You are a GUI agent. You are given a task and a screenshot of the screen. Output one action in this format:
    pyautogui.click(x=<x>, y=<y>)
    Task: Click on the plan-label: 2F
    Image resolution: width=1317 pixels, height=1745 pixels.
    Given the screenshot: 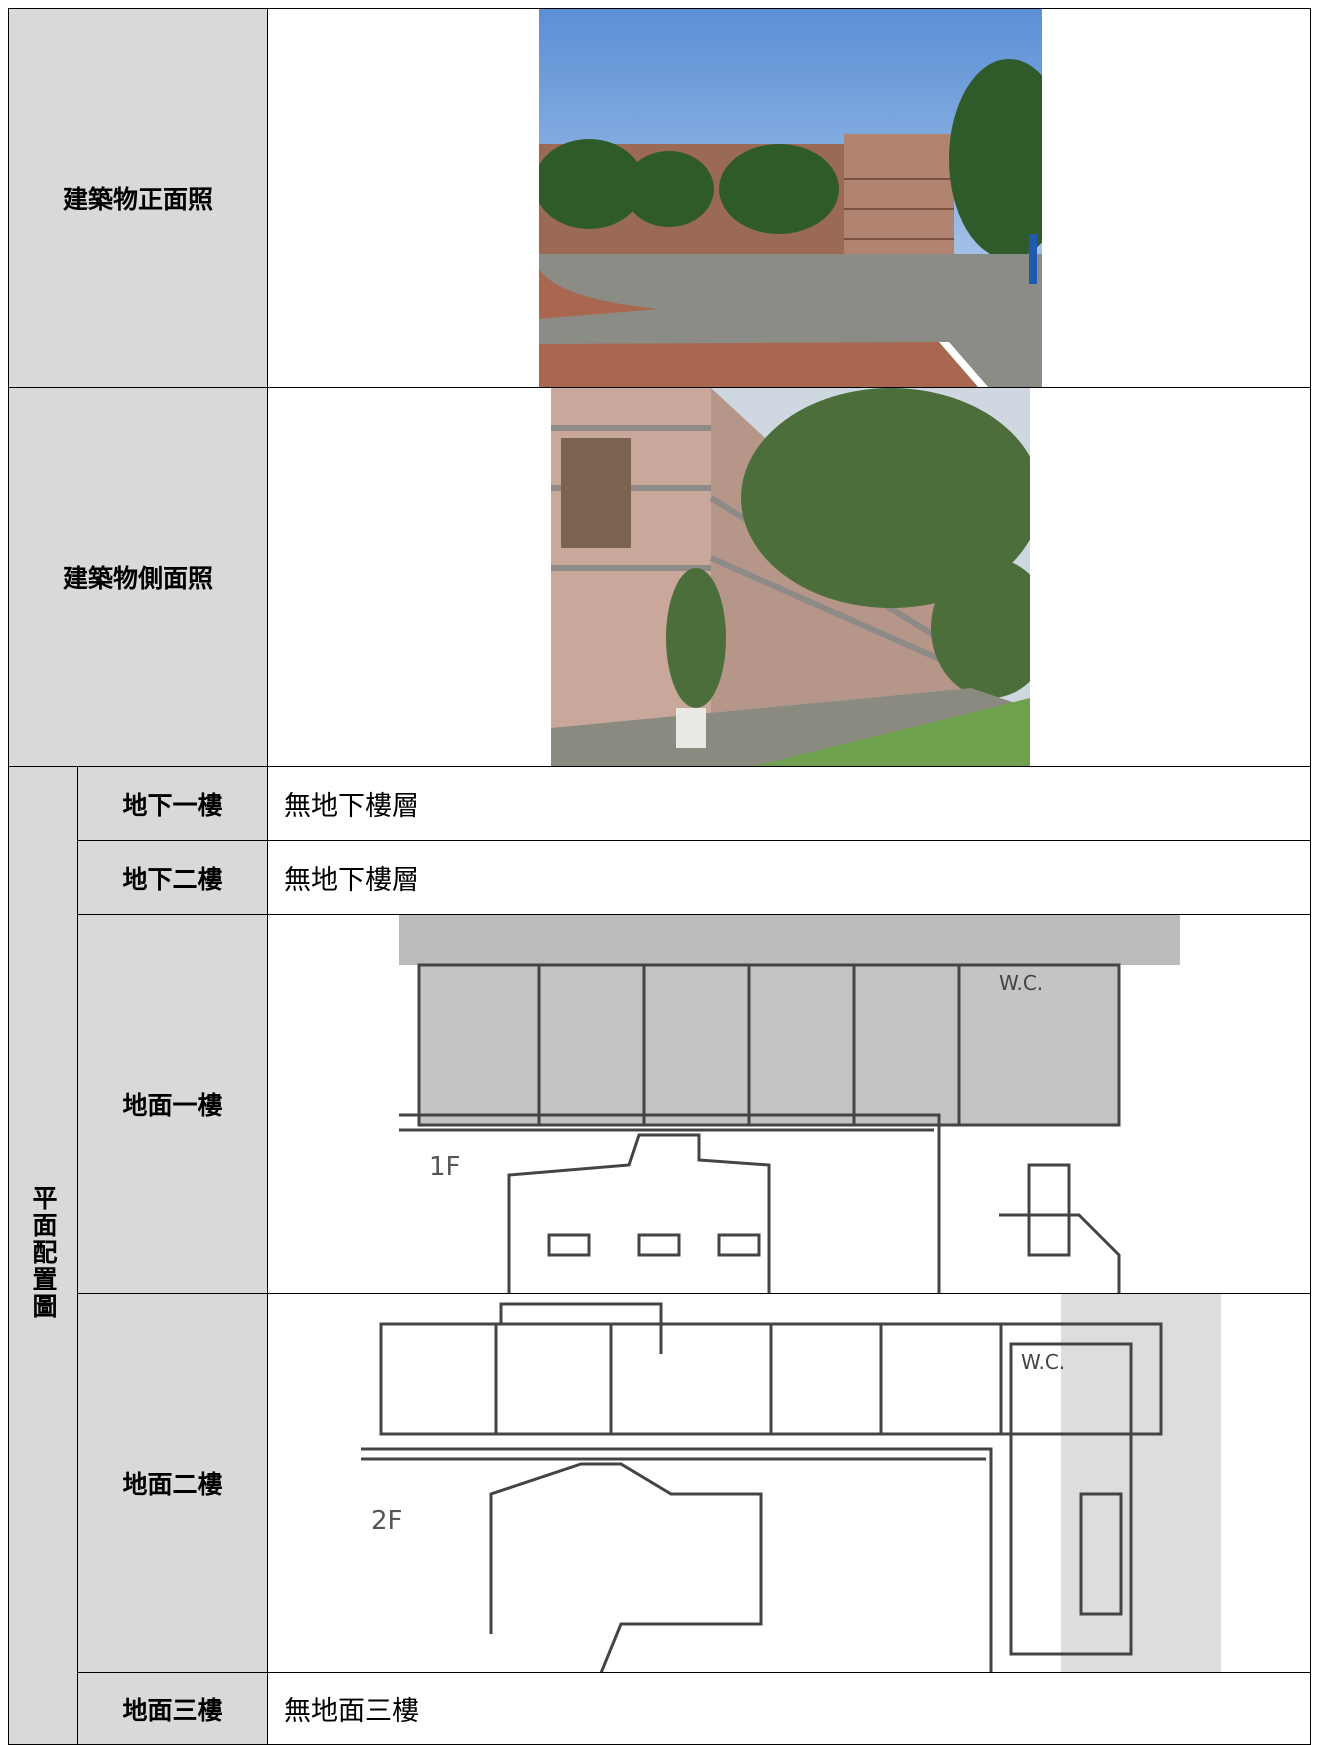 What is the action you would take?
    pyautogui.click(x=387, y=1521)
    